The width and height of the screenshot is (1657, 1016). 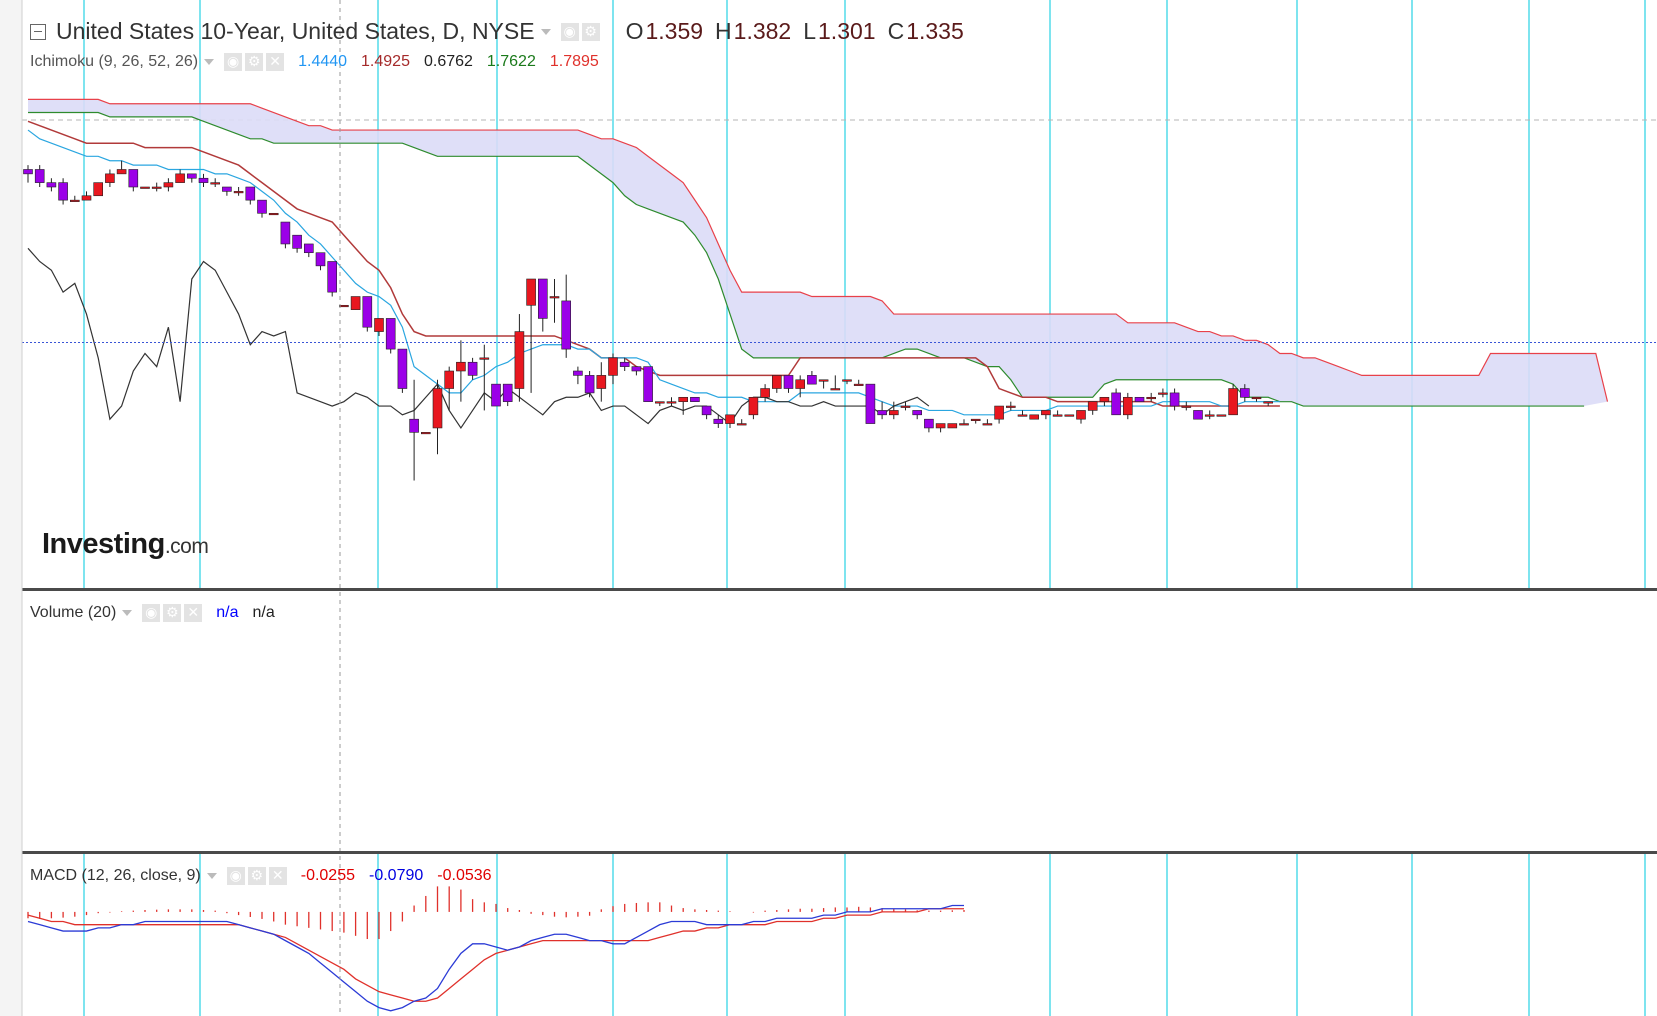 I want to click on ohlc-open: 1.359, so click(x=674, y=31).